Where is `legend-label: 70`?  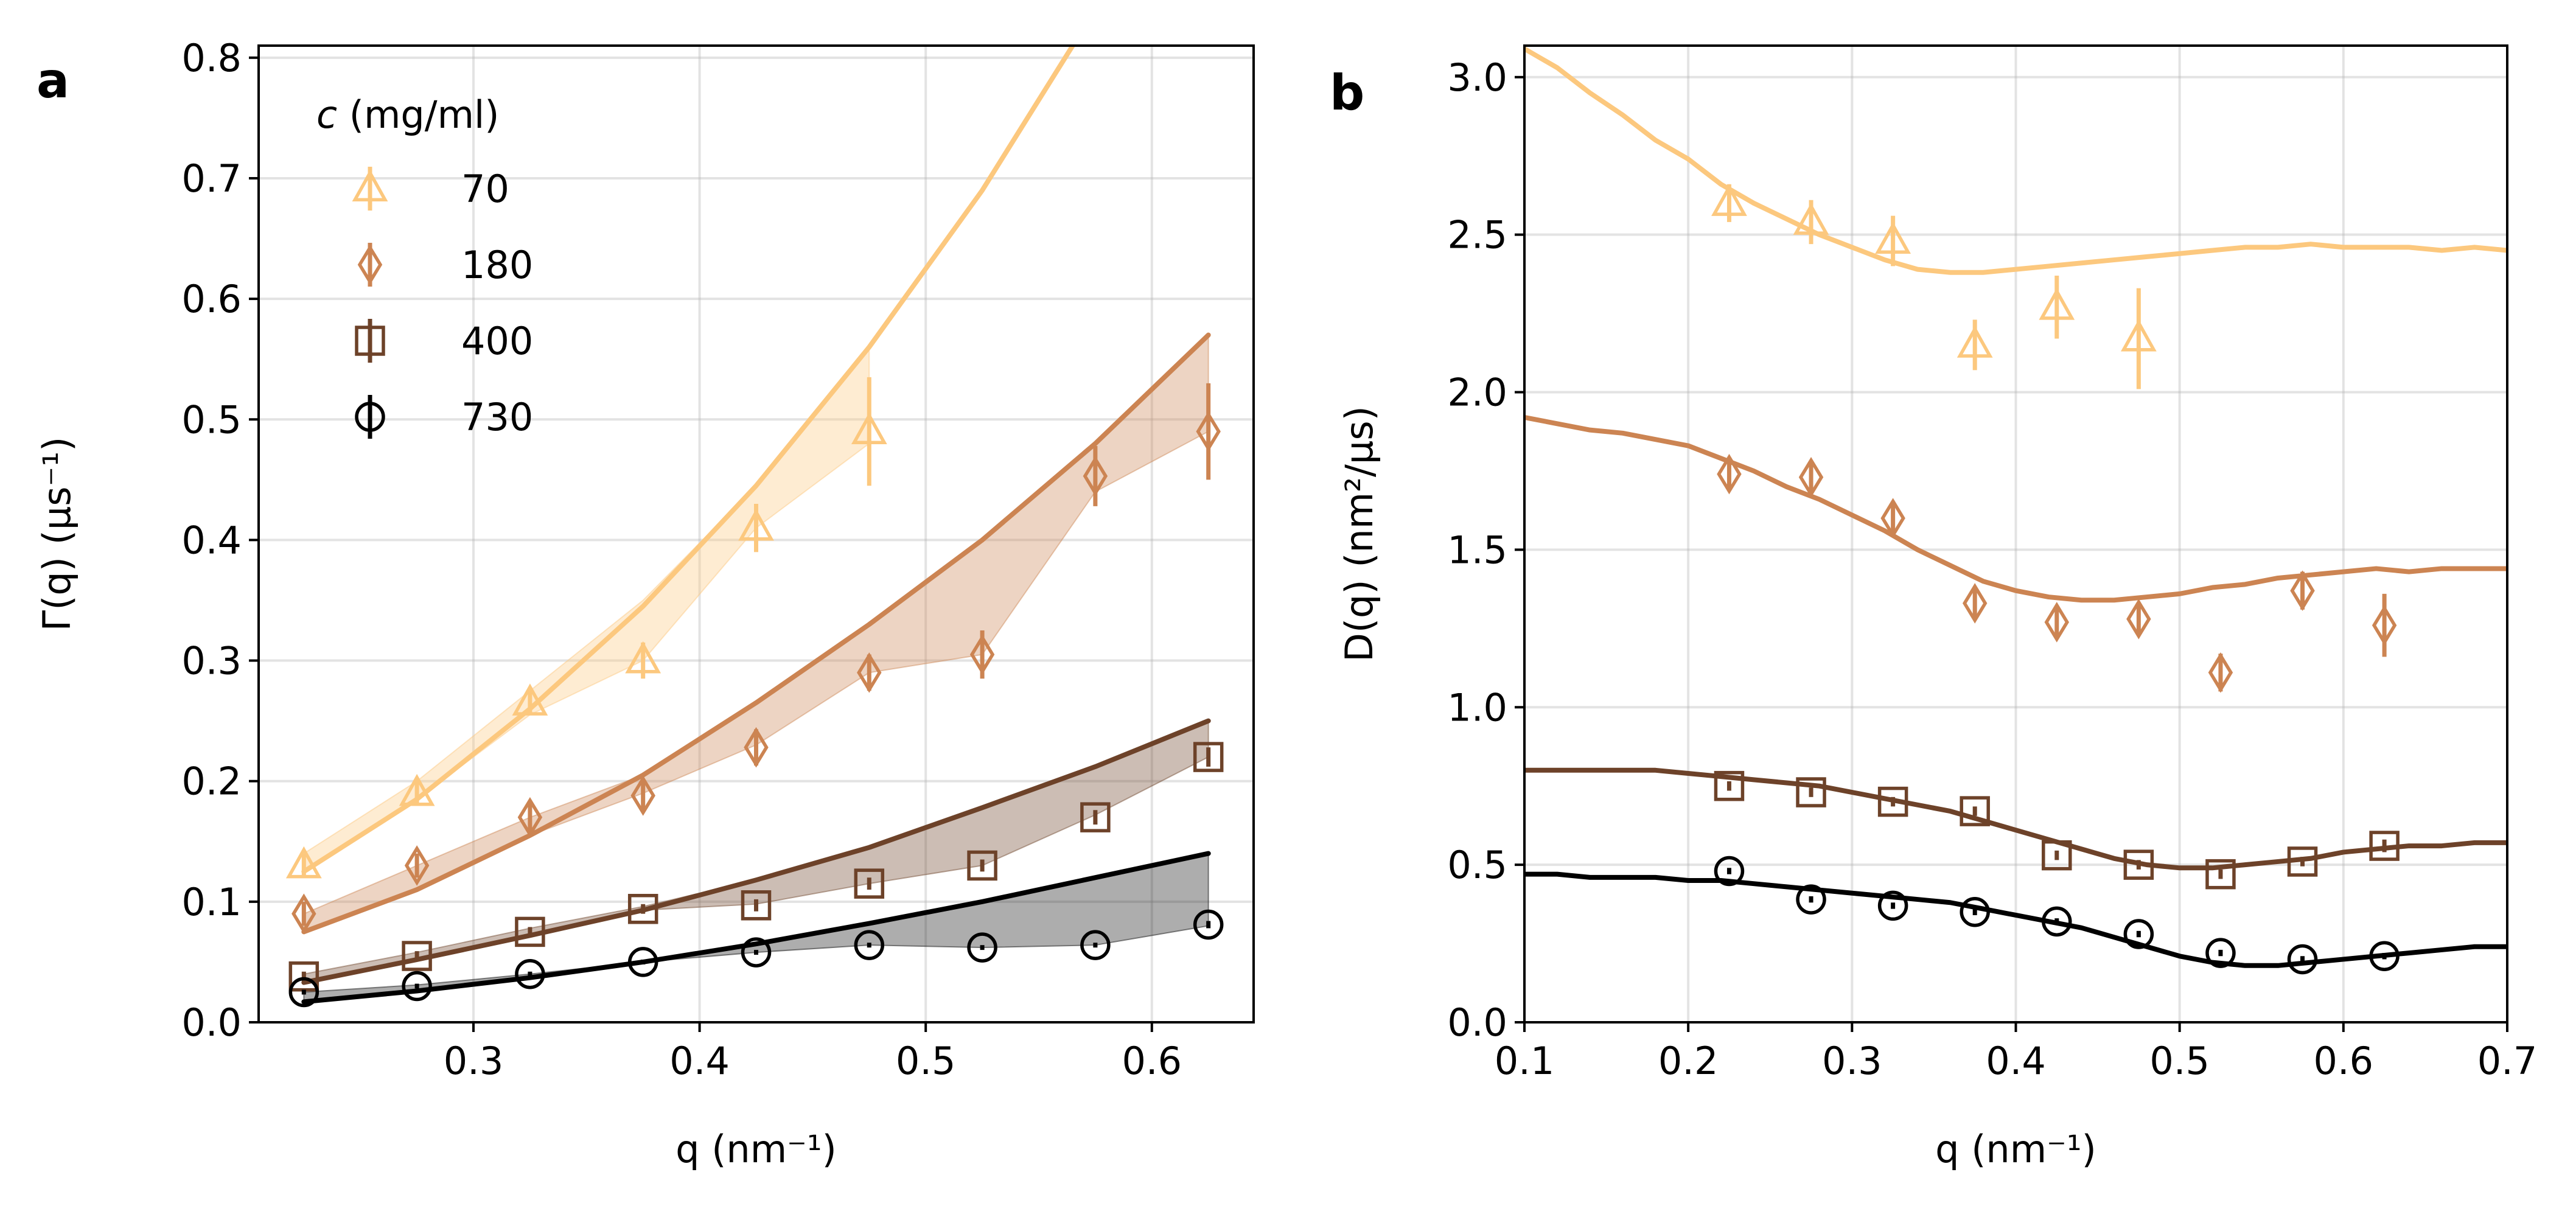
legend-label: 70 is located at coordinates (485, 189).